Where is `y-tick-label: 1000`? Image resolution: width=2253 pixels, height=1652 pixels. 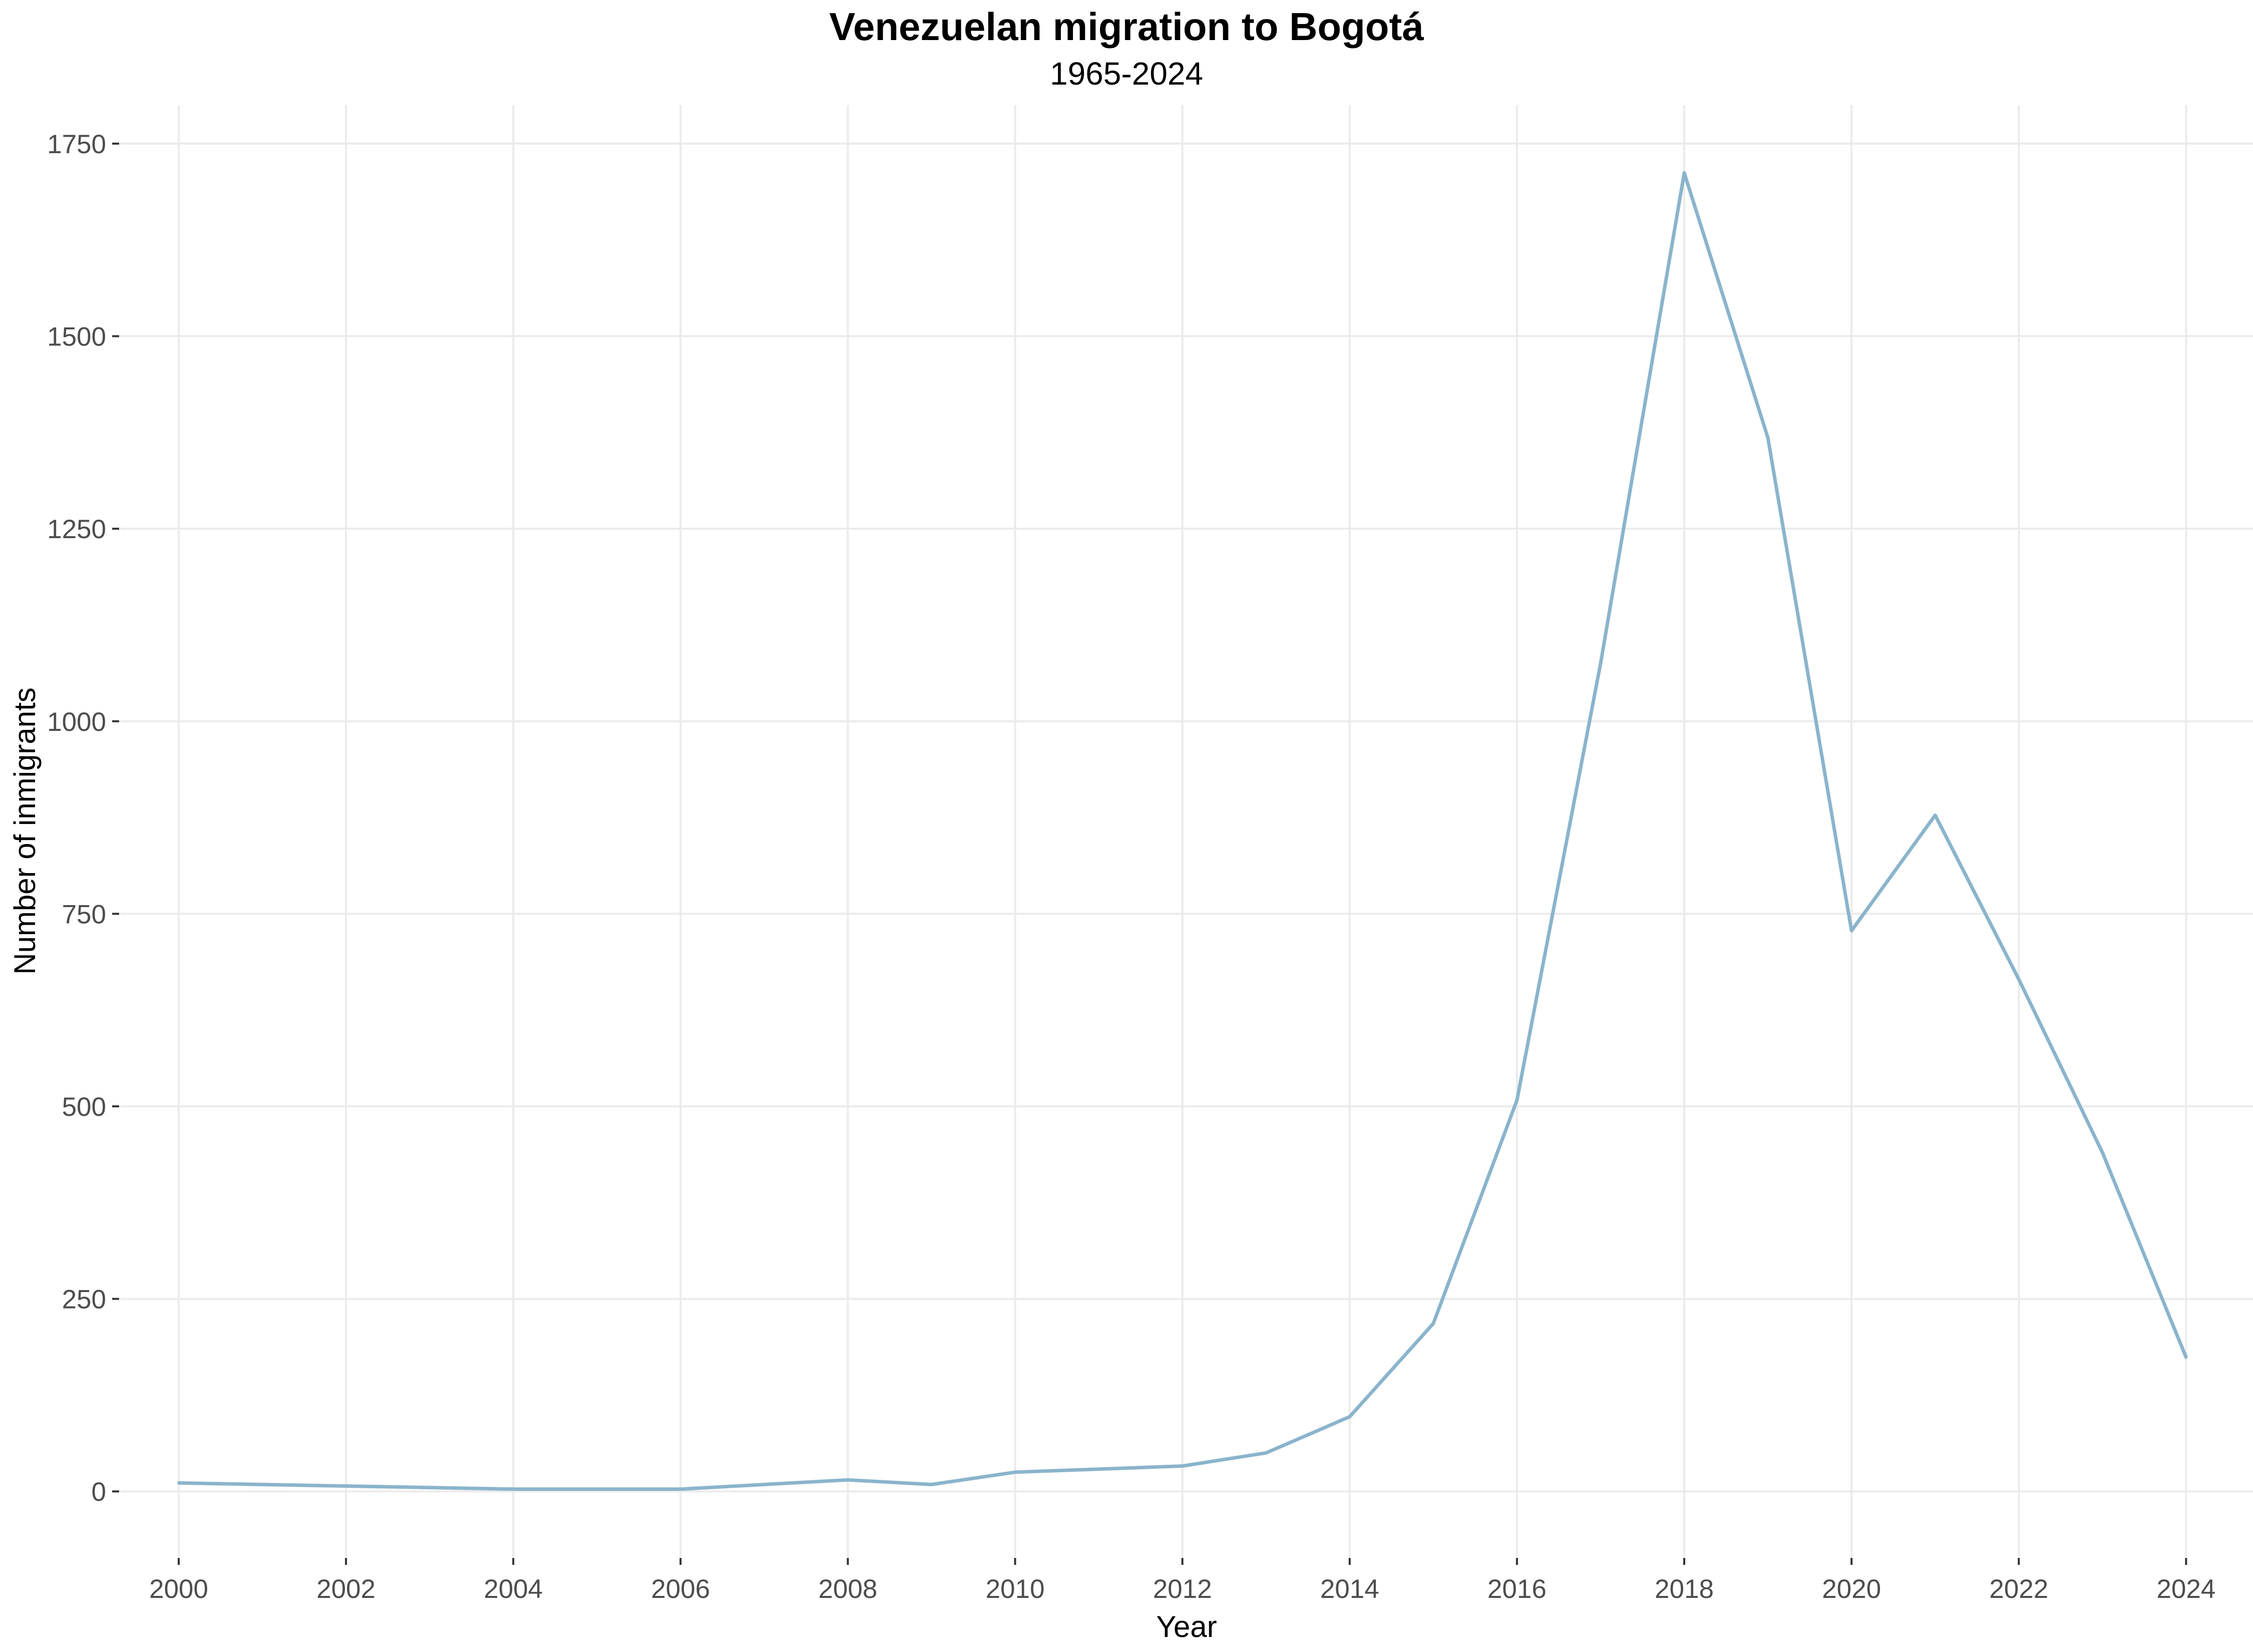 y-tick-label: 1000 is located at coordinates (77, 722).